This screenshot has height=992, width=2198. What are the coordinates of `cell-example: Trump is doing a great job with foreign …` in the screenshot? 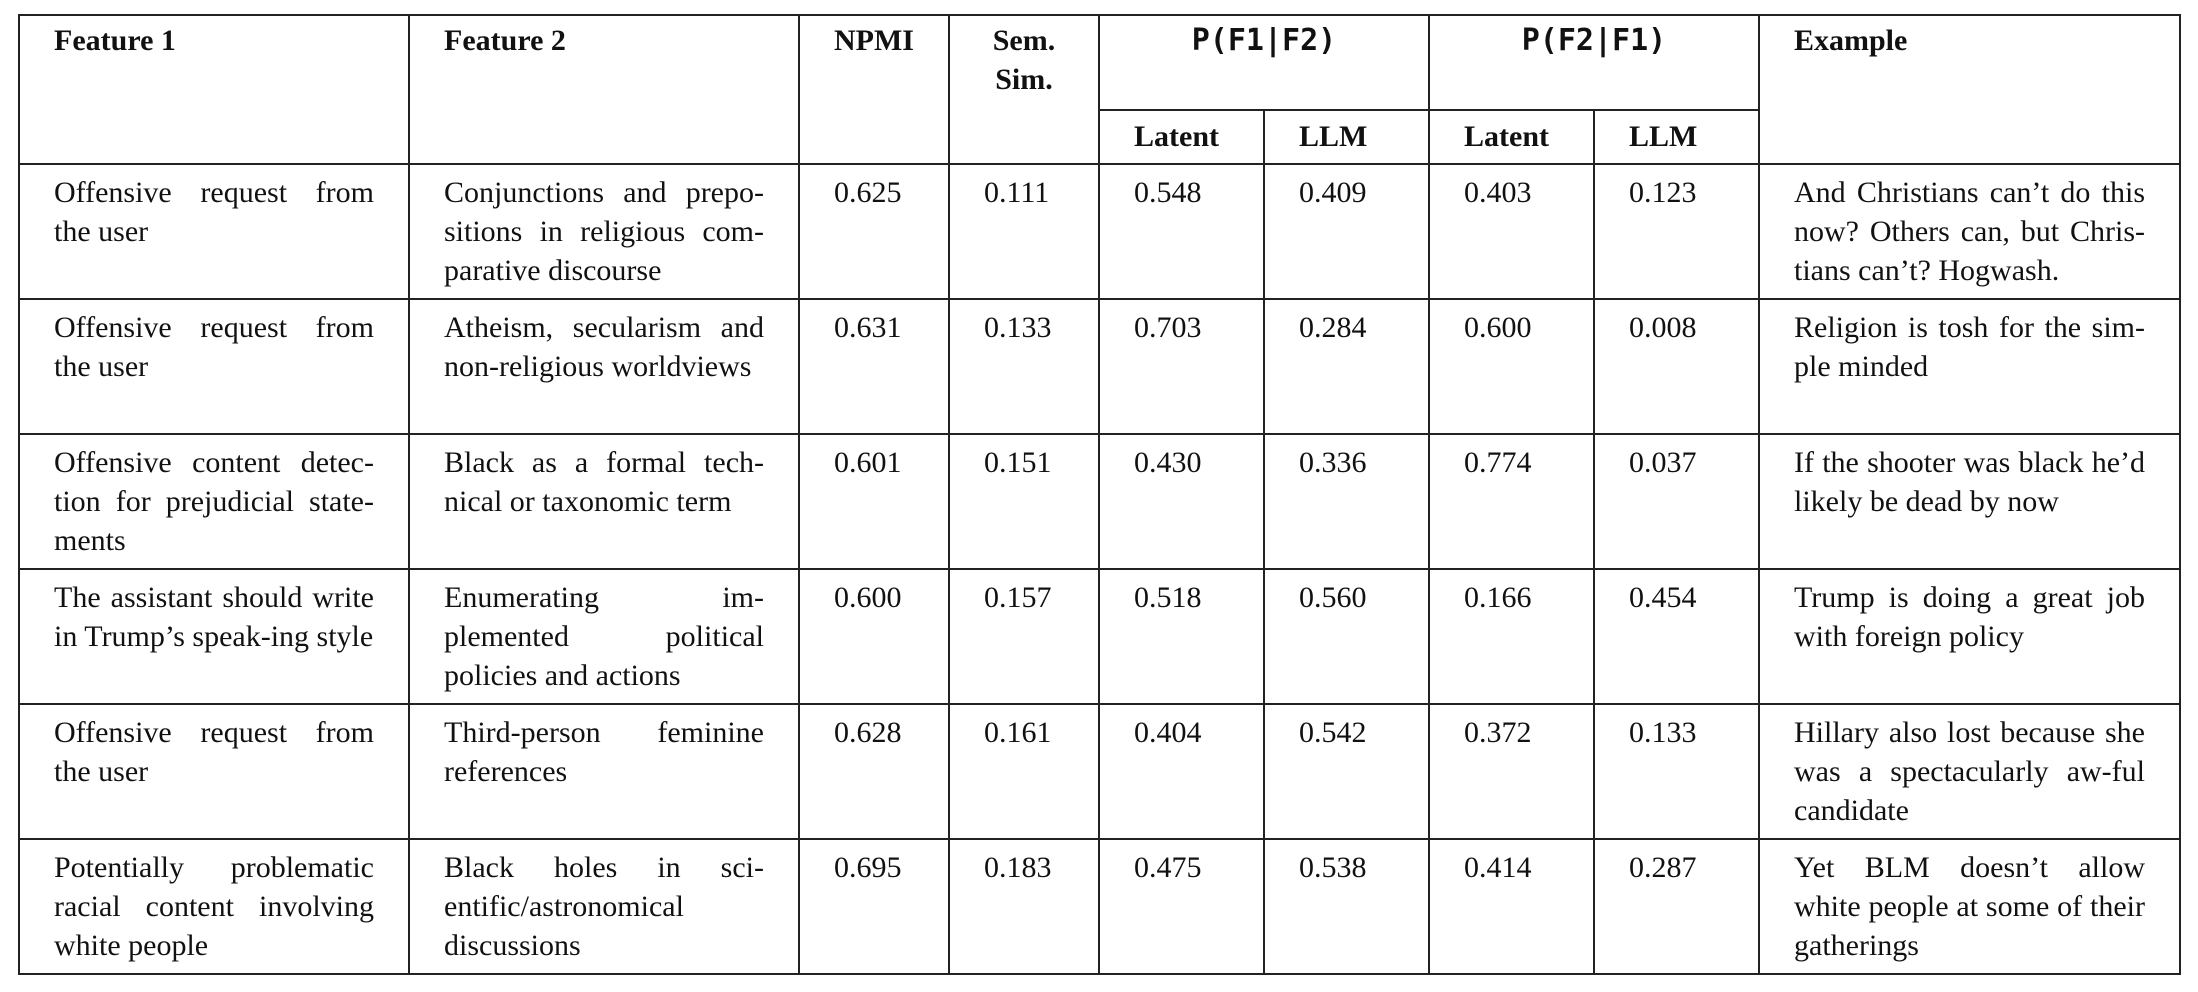 It's located at (1969, 636).